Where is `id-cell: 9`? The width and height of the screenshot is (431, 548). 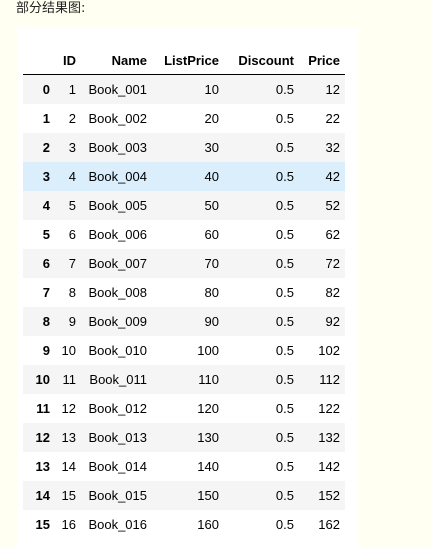
id-cell: 9 is located at coordinates (72, 321).